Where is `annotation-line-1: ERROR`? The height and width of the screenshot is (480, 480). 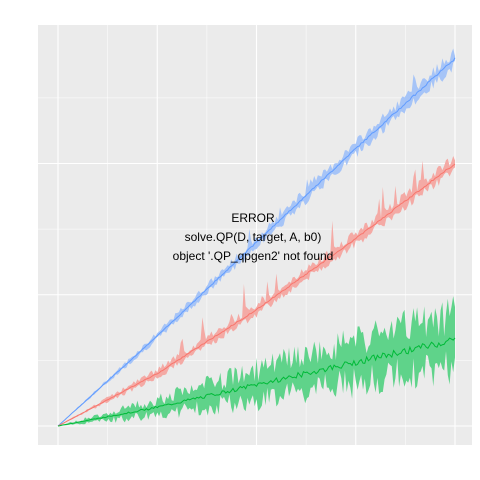 annotation-line-1: ERROR is located at coordinates (253, 218).